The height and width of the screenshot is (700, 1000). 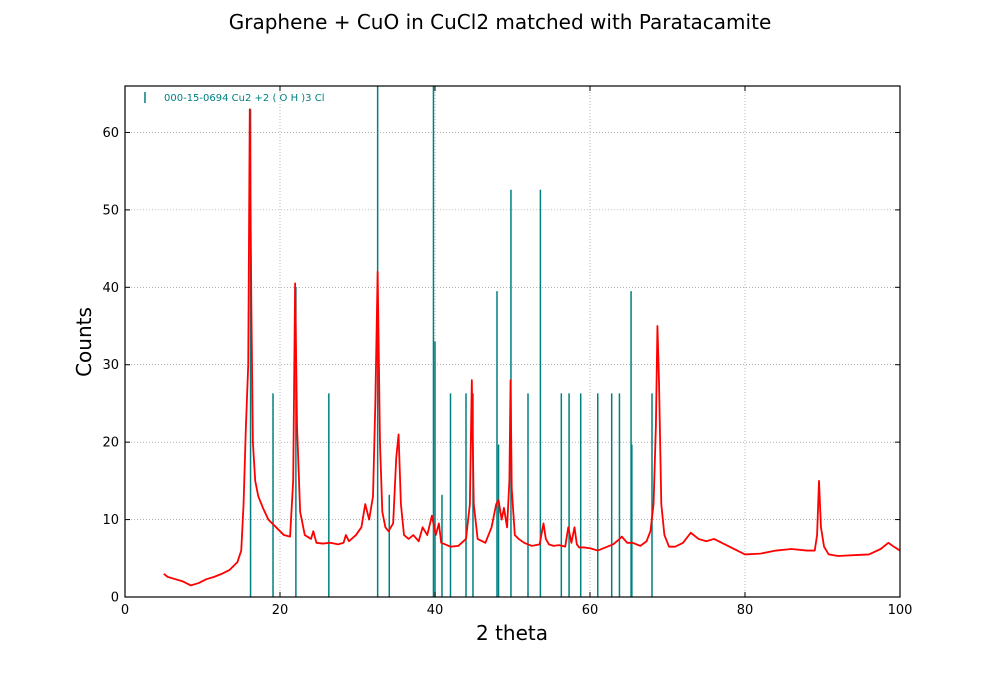 I want to click on x-tick-label: 80, so click(x=745, y=610).